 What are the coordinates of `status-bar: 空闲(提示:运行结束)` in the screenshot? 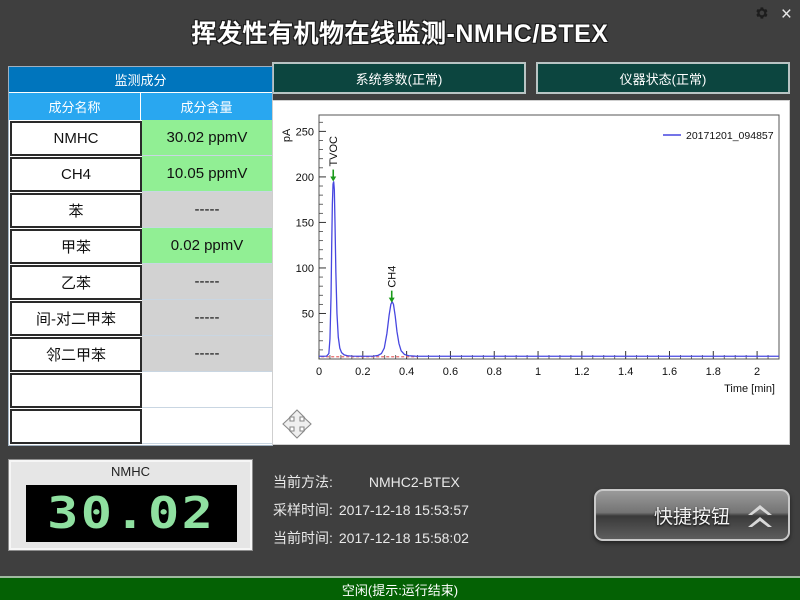 It's located at (400, 588).